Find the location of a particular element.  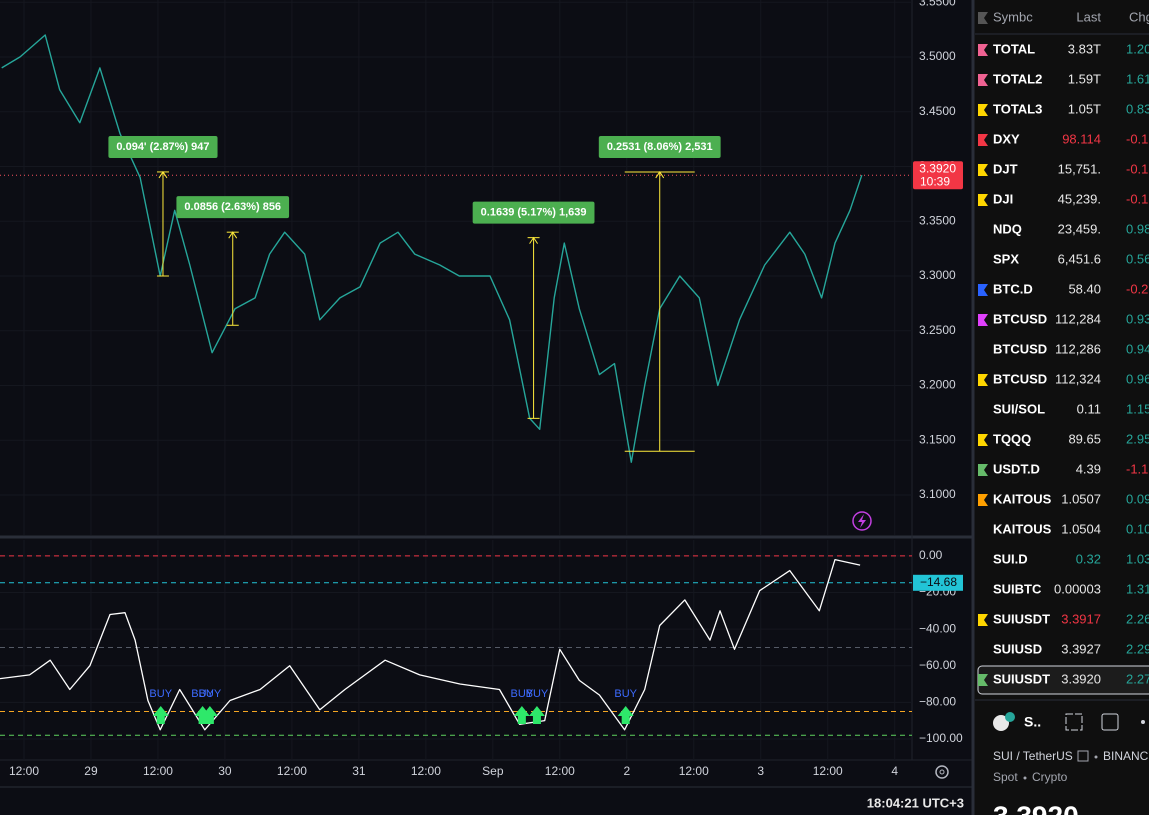

row-symbol: BTCUSD is located at coordinates (1020, 318).